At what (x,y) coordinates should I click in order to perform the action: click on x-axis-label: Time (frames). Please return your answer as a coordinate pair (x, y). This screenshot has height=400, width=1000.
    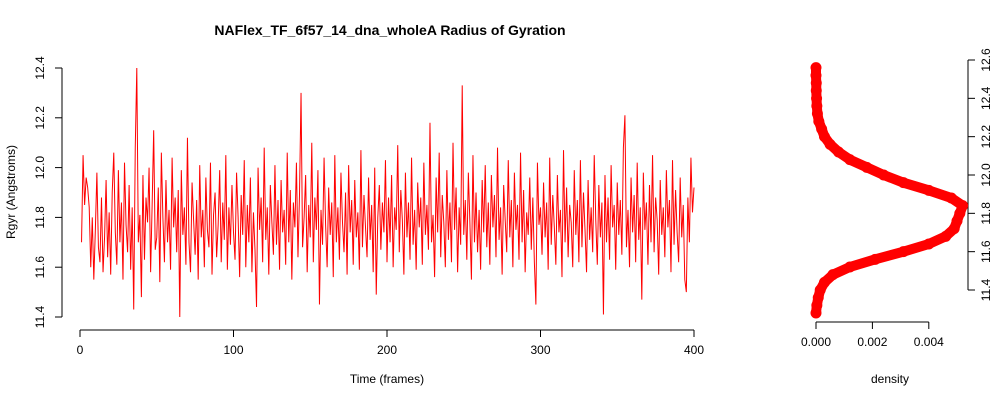
    Looking at the image, I should click on (387, 379).